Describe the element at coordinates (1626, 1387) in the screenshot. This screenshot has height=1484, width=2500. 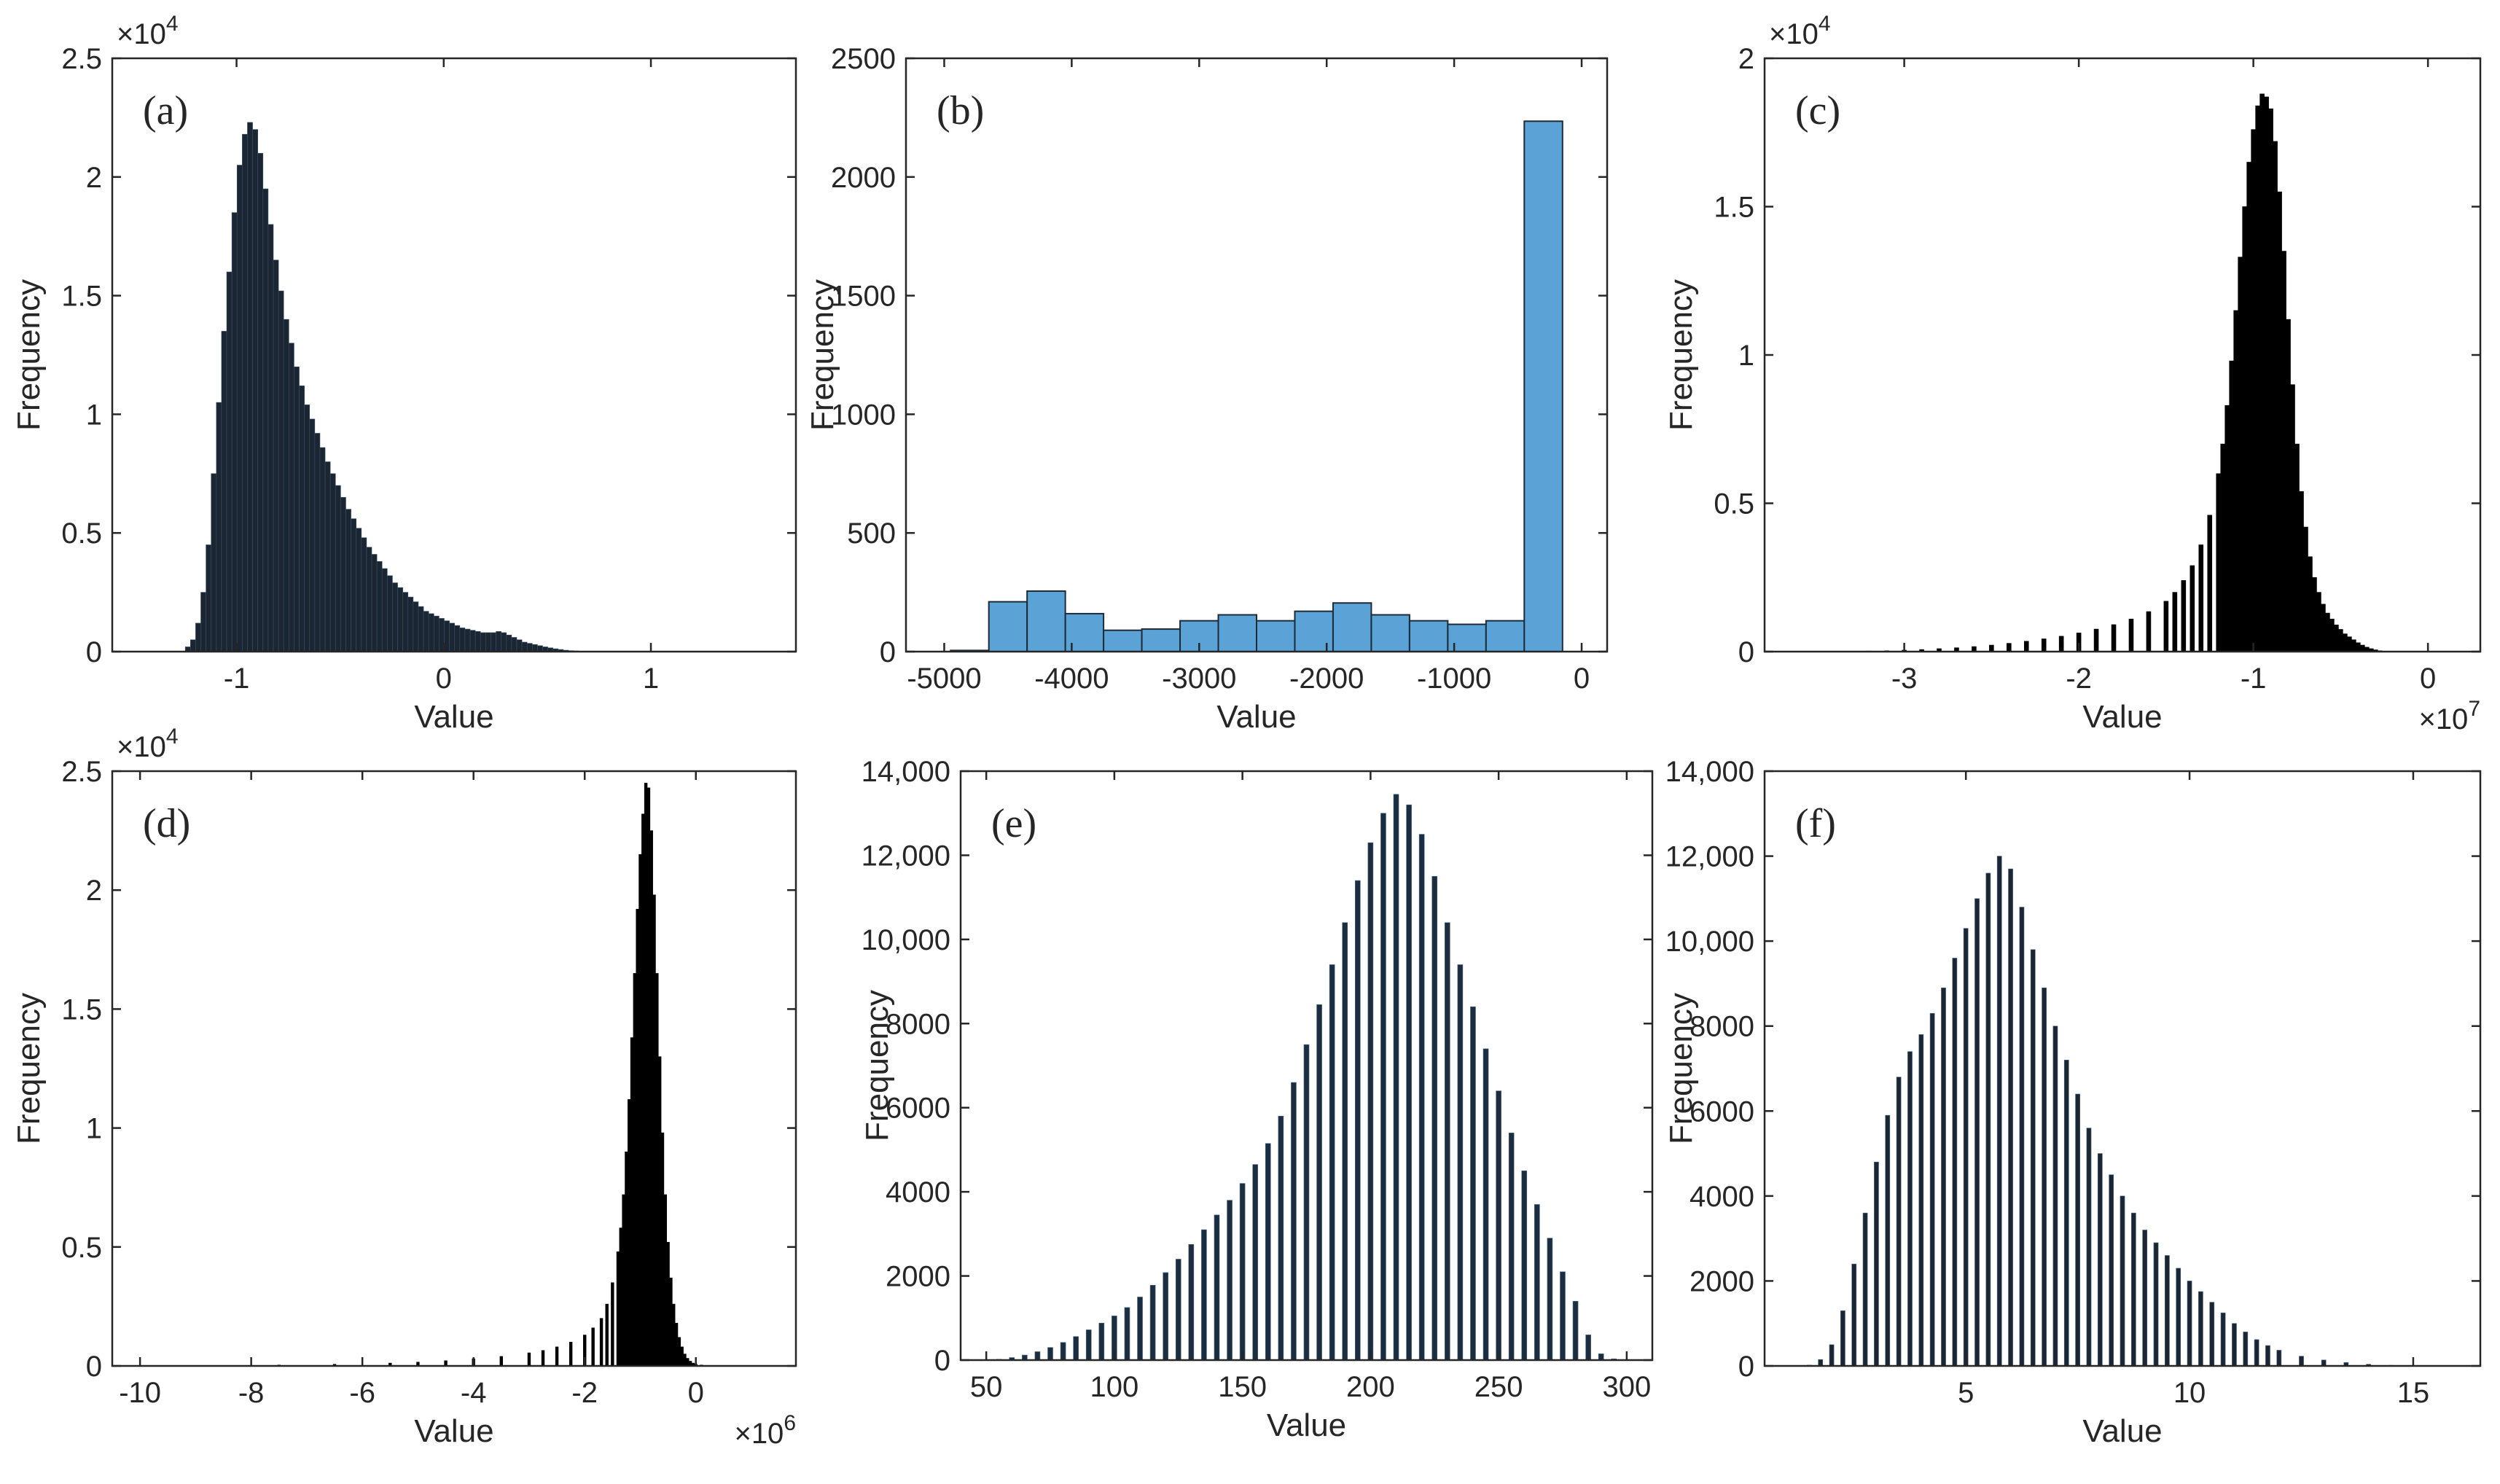
I see `x-tick-label: 300` at that location.